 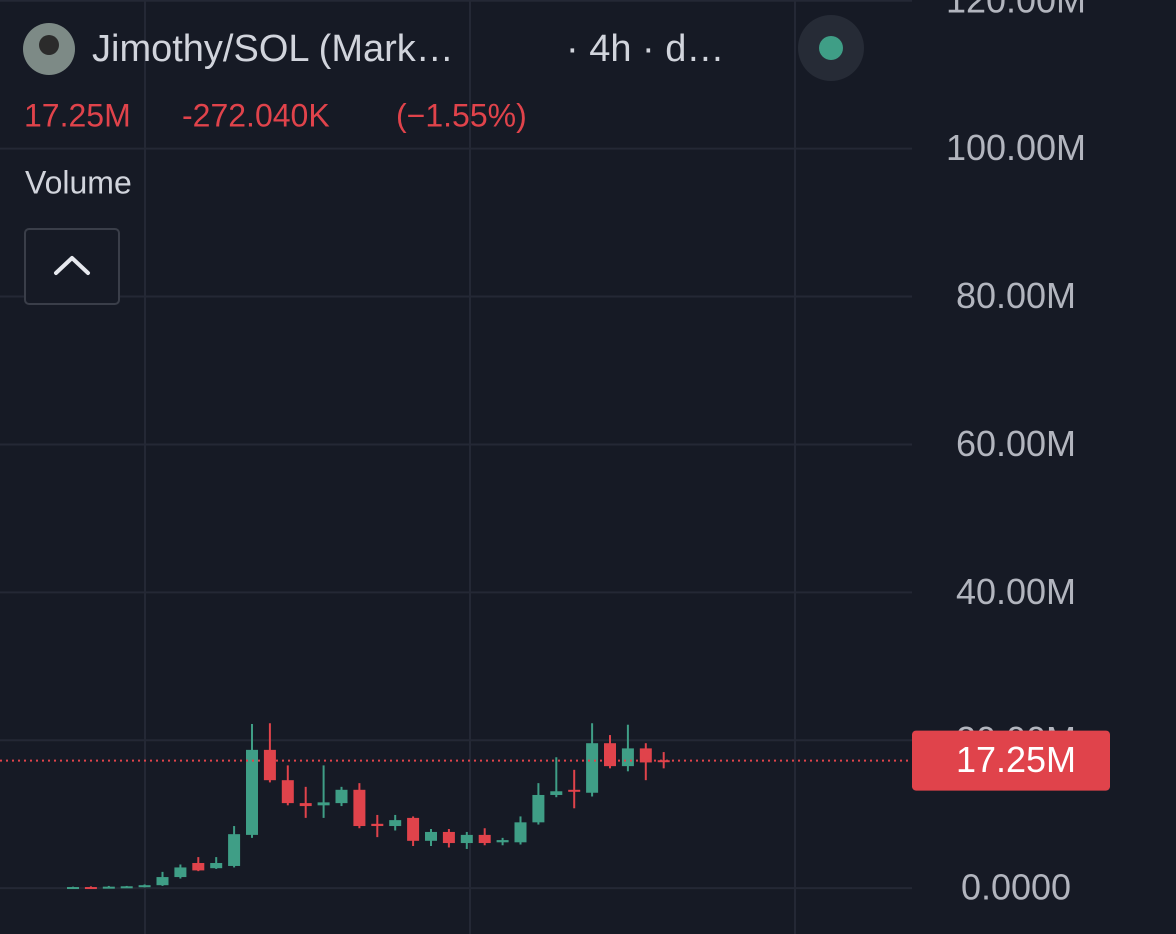 What do you see at coordinates (555, 760) in the screenshot?
I see `price-line-group: 17.25M` at bounding box center [555, 760].